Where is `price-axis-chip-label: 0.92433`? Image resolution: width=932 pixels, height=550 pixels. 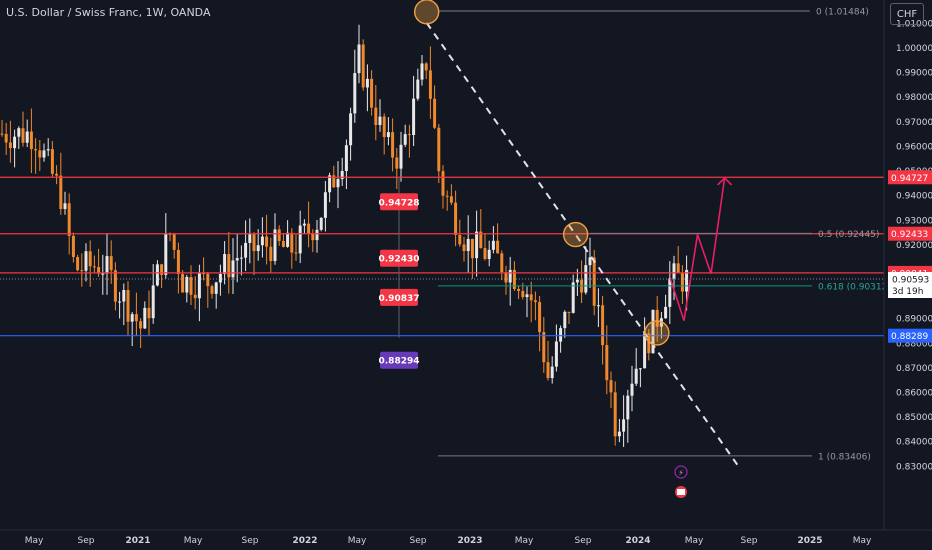
price-axis-chip-label: 0.92433 is located at coordinates (909, 235).